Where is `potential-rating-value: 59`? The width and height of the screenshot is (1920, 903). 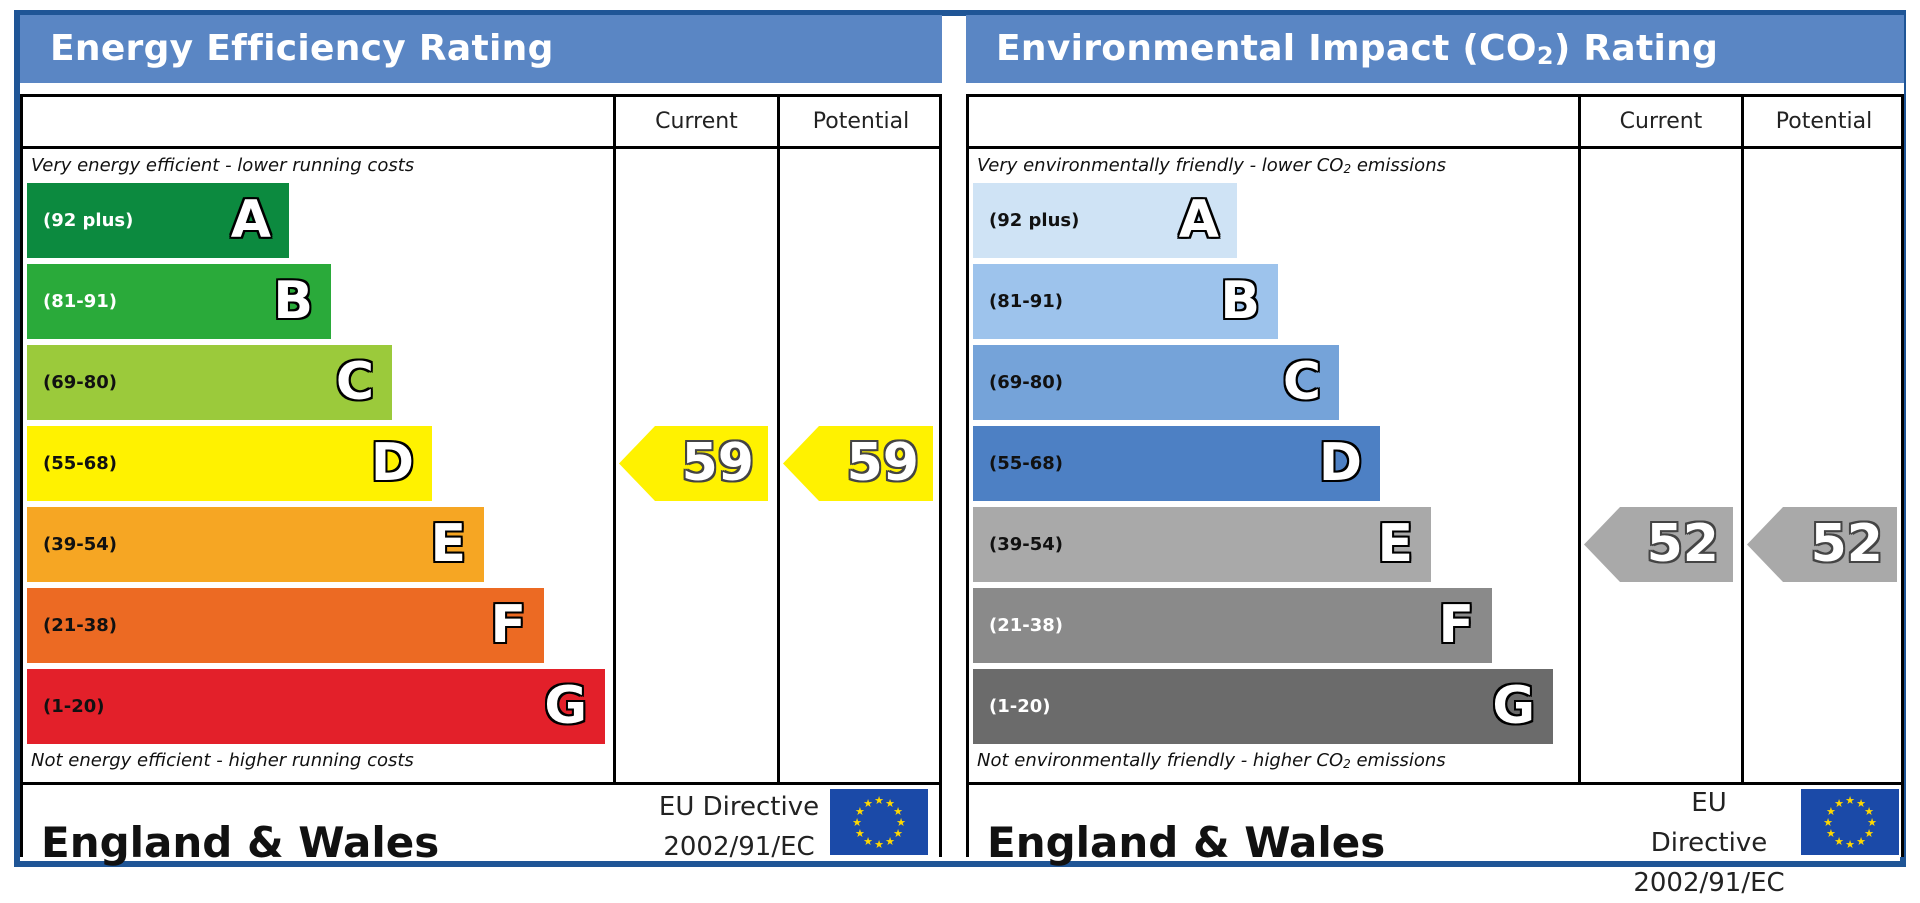
potential-rating-value: 59 is located at coordinates (882, 463).